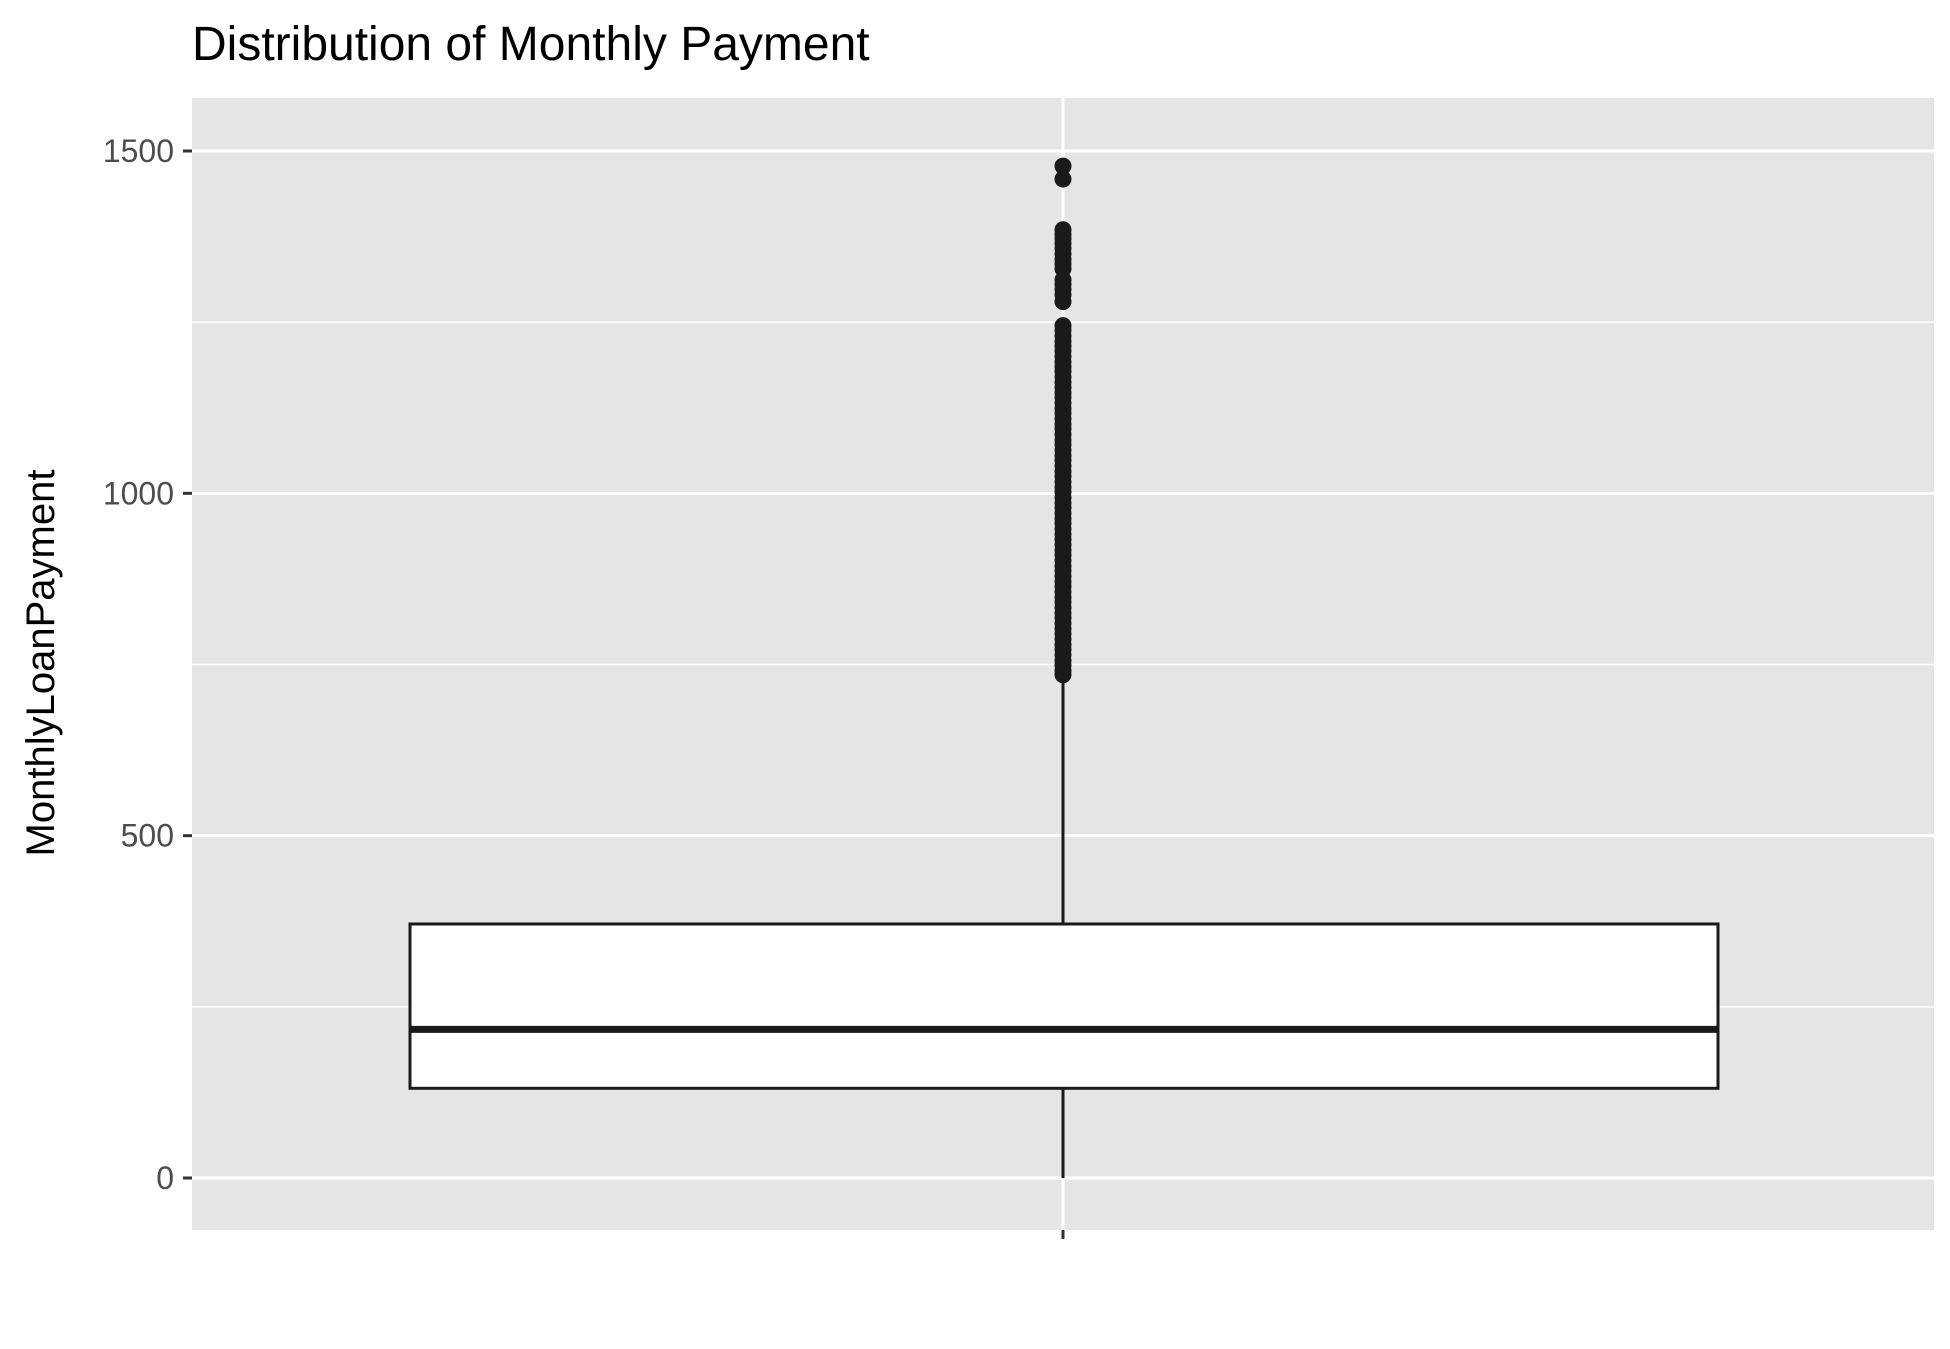  I want to click on y-axis-title: MonthlyLoanPayment, so click(41, 663).